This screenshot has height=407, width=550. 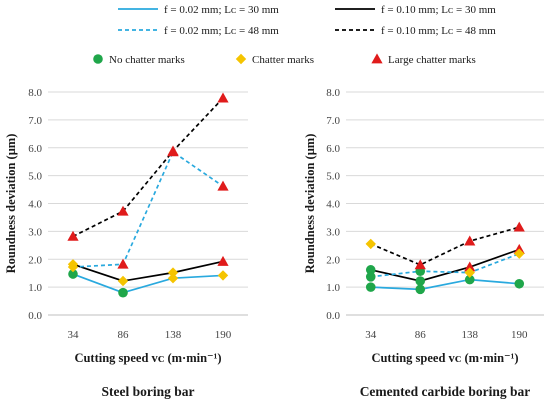 What do you see at coordinates (241, 59) in the screenshot?
I see `legend-marker-yellow-icon` at bounding box center [241, 59].